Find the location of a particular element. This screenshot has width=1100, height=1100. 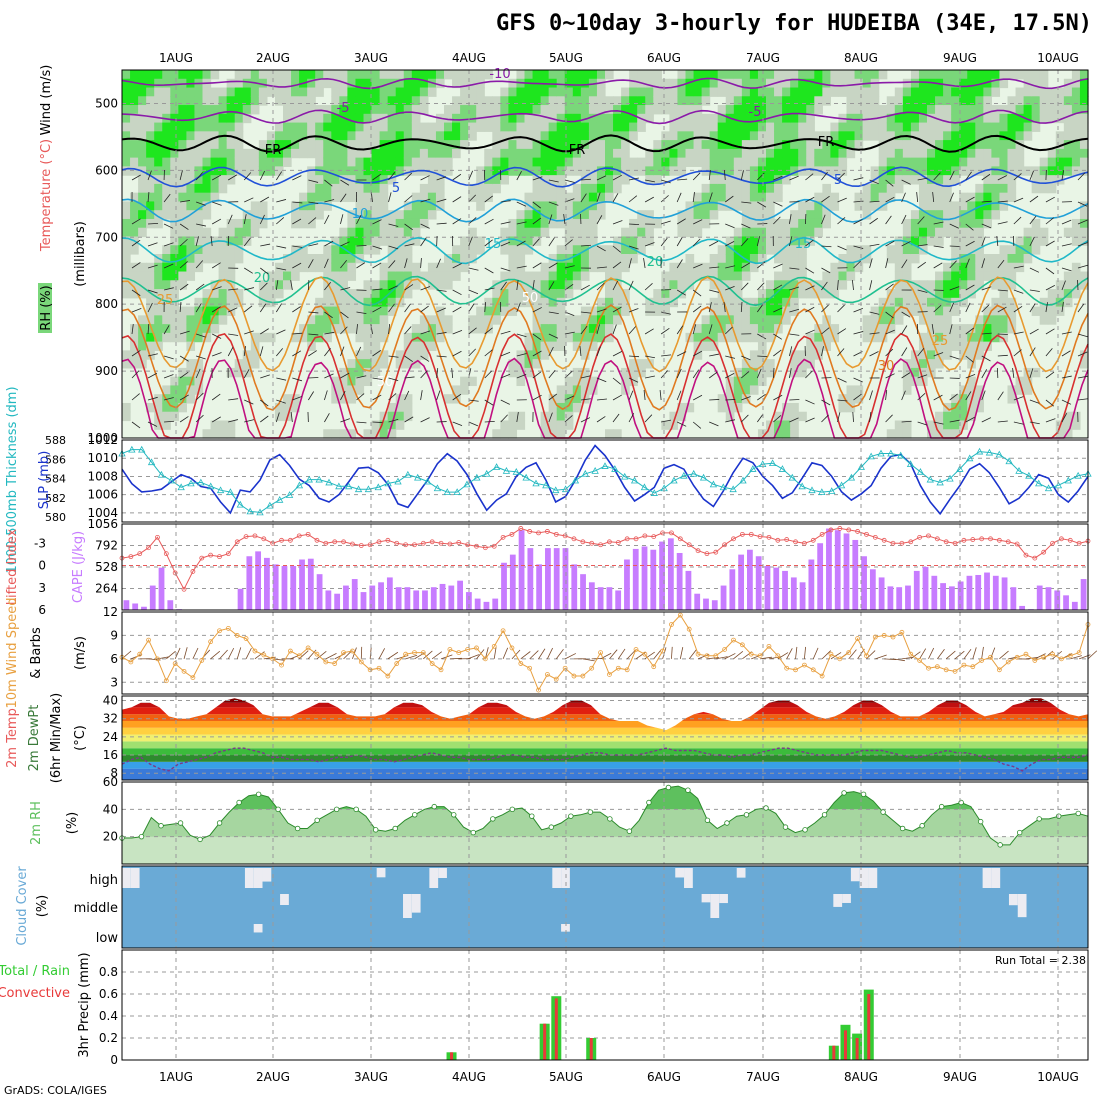

precip-tick-label: 0.8 is located at coordinates (108, 972).